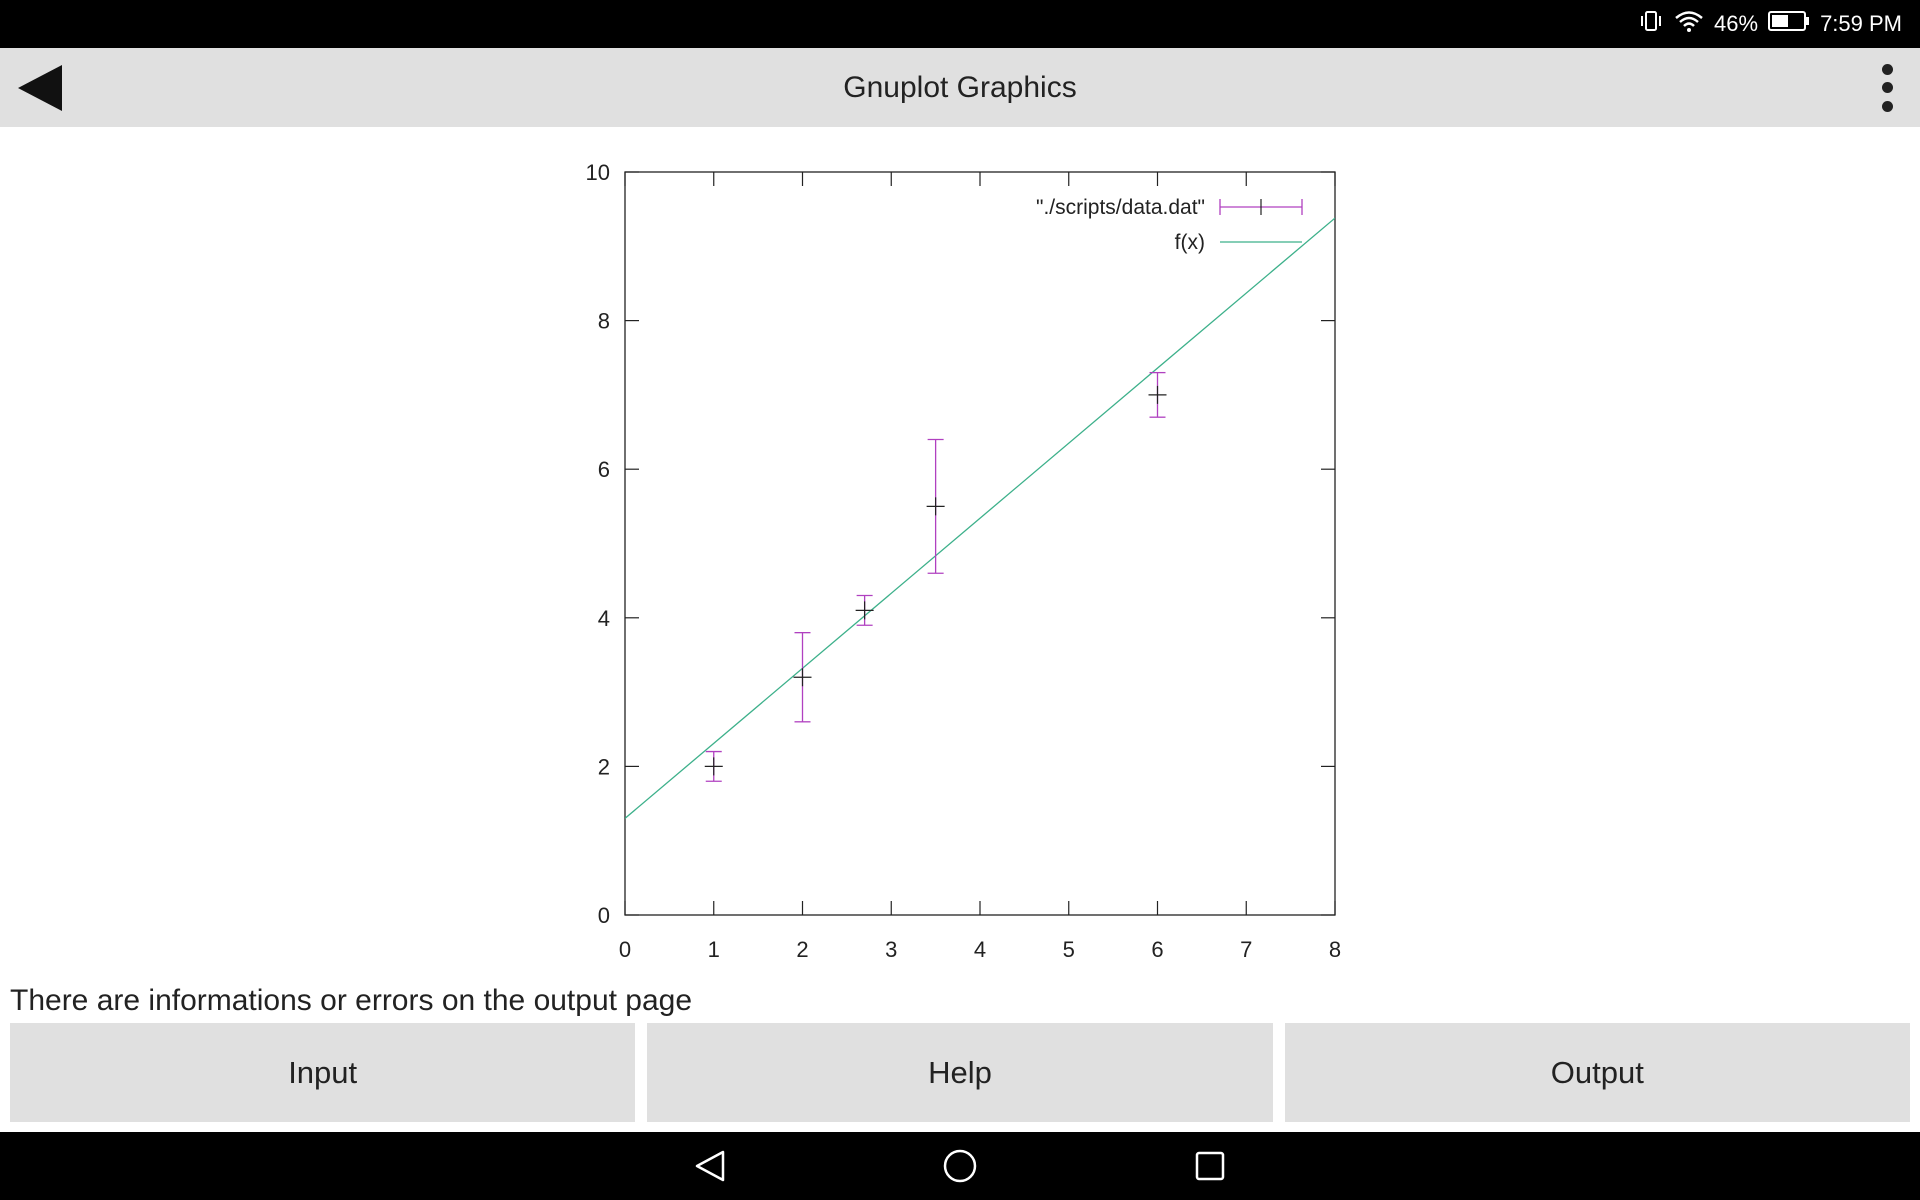 The height and width of the screenshot is (1200, 1920). Describe the element at coordinates (1736, 23) in the screenshot. I see `battery-percent: 46%` at that location.